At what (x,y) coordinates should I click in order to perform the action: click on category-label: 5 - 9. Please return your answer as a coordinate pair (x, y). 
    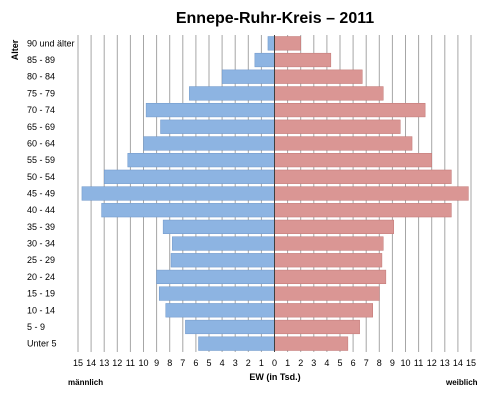
    Looking at the image, I should click on (36, 327).